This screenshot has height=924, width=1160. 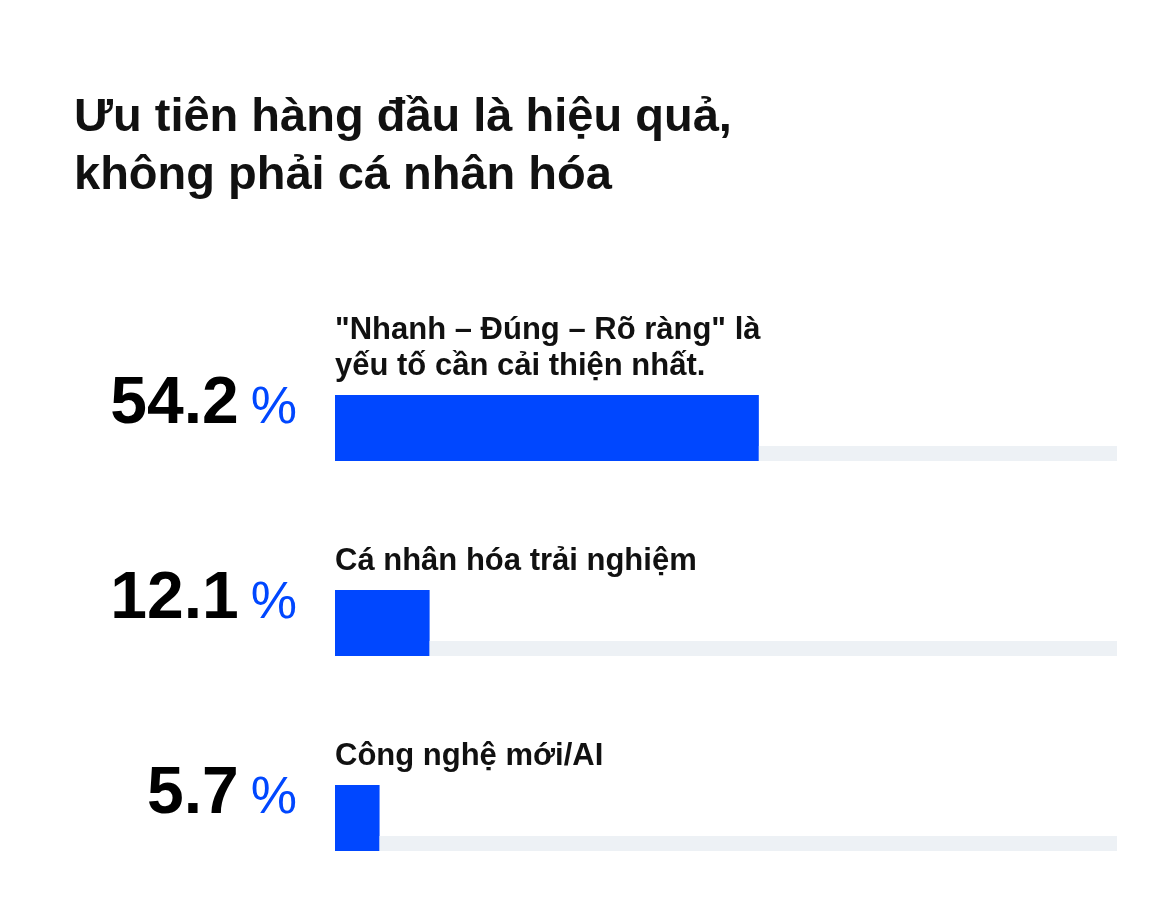 What do you see at coordinates (222, 790) in the screenshot?
I see `data-label: 5.7 %` at bounding box center [222, 790].